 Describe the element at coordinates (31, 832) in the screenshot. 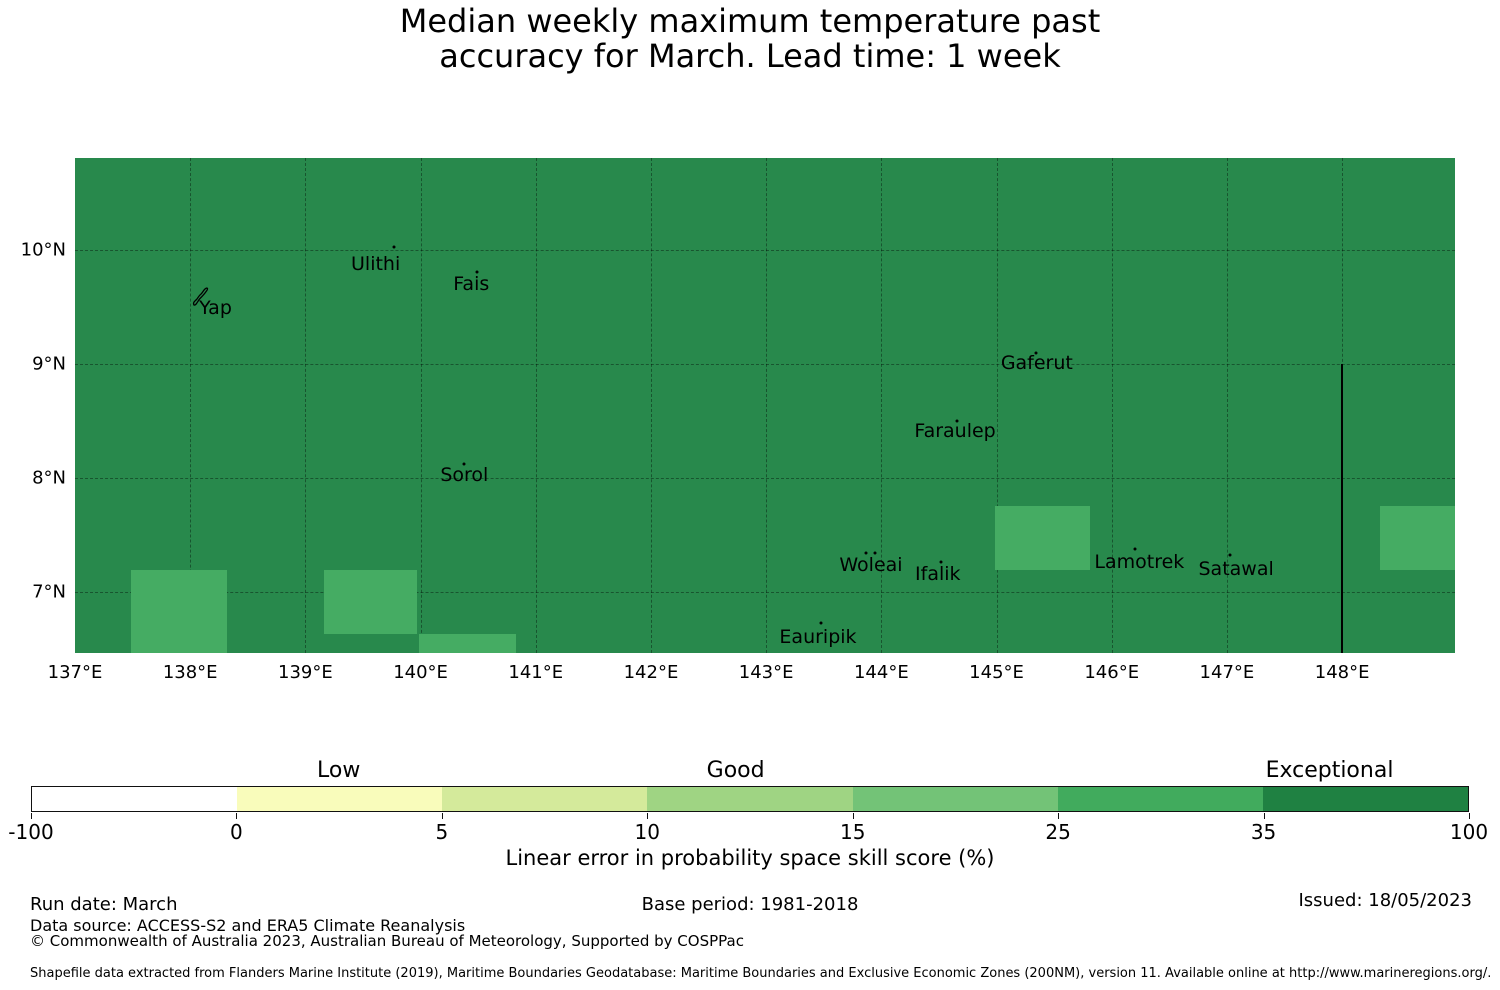

I see `colorbar-tick-label: -100` at that location.